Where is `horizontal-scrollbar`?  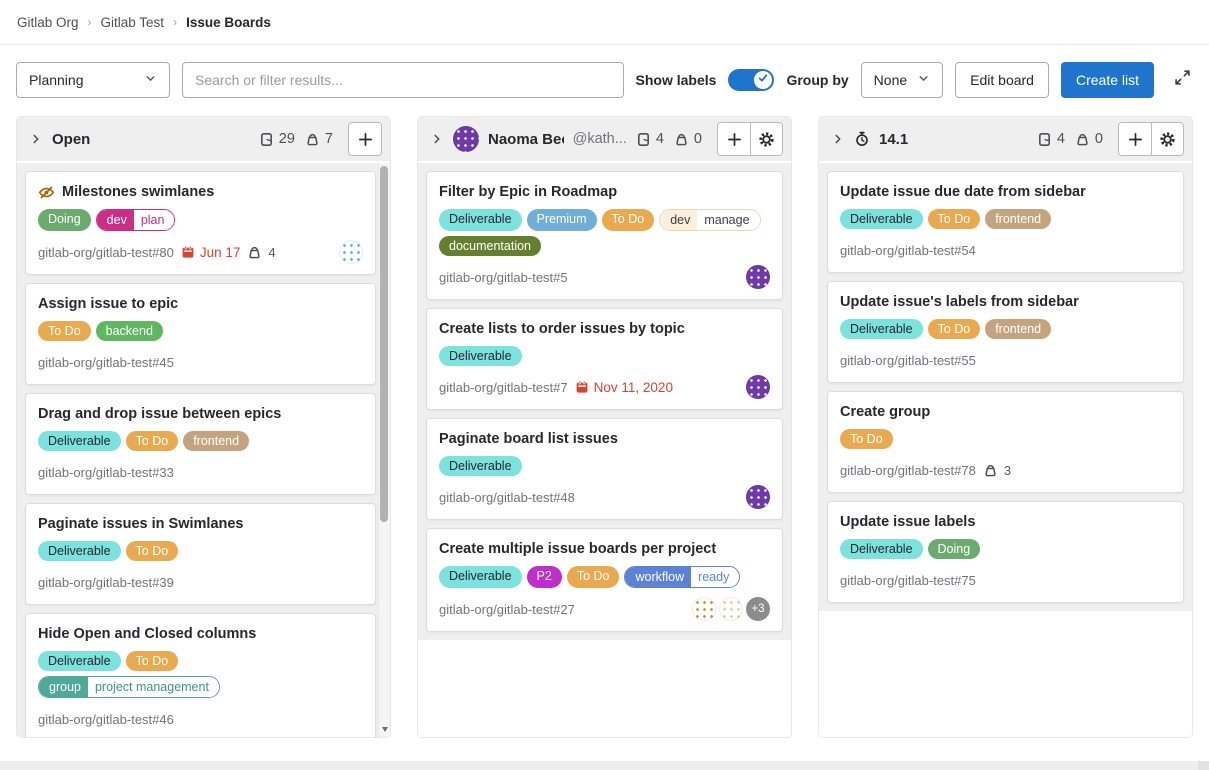
horizontal-scrollbar is located at coordinates (604, 765).